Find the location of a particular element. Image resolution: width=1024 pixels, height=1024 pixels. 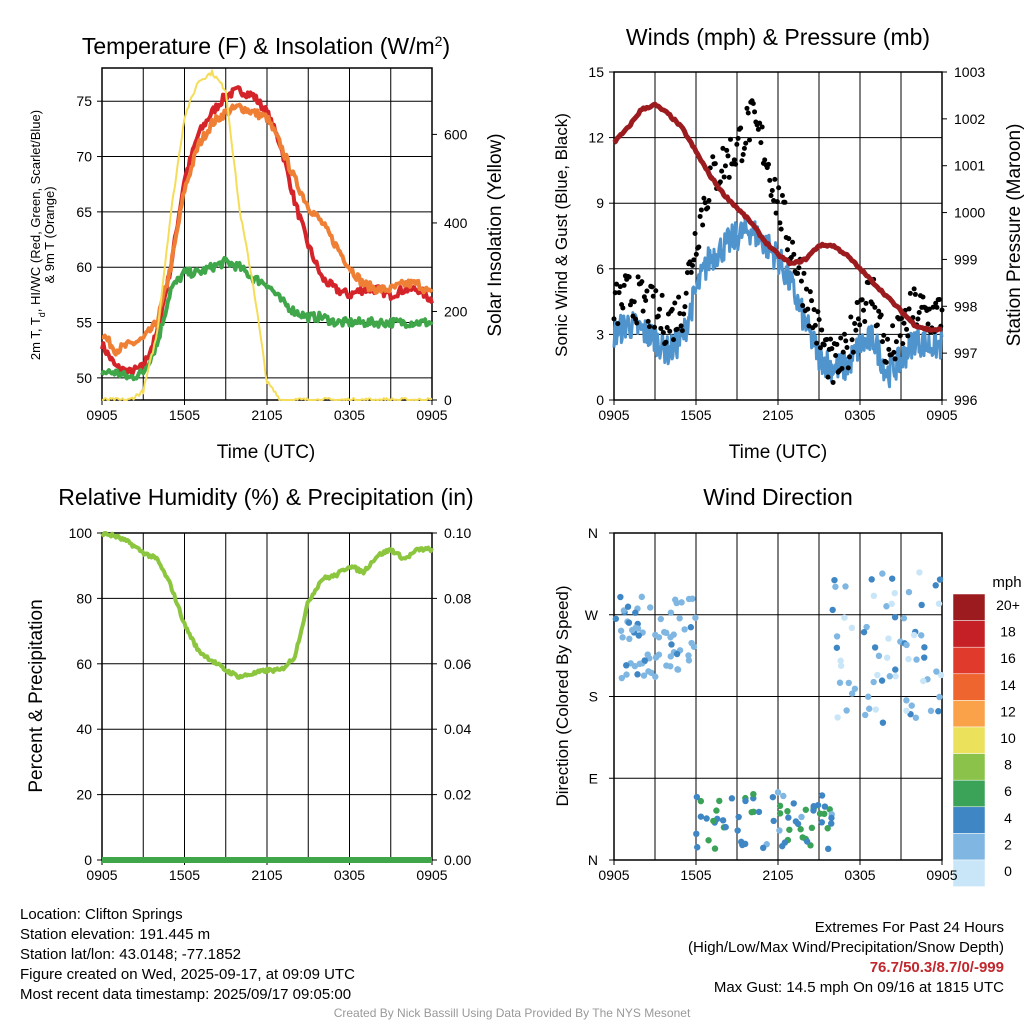

legend-label: 2 is located at coordinates (1008, 844).